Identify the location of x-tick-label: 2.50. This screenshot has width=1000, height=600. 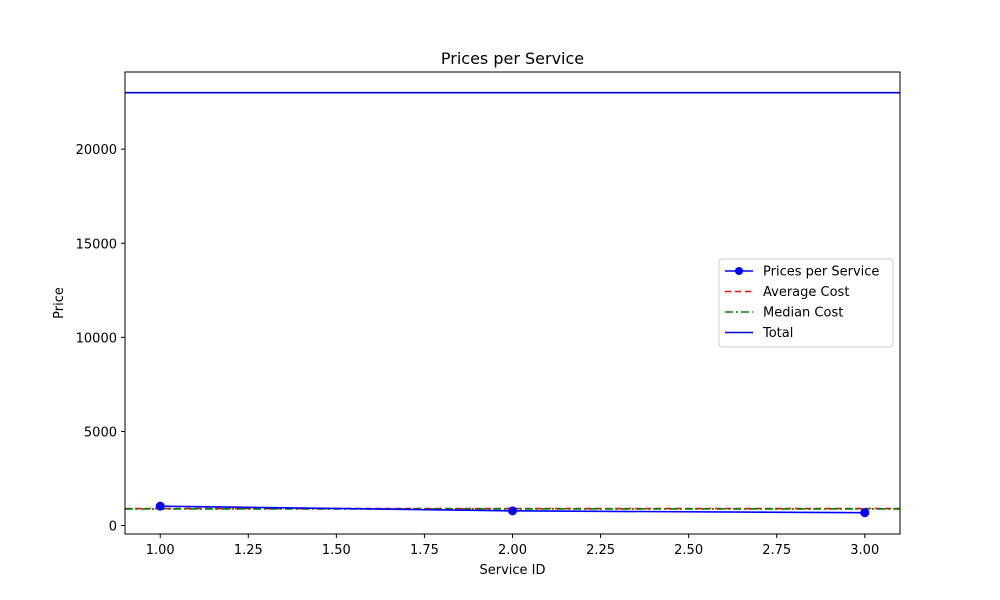
(688, 550).